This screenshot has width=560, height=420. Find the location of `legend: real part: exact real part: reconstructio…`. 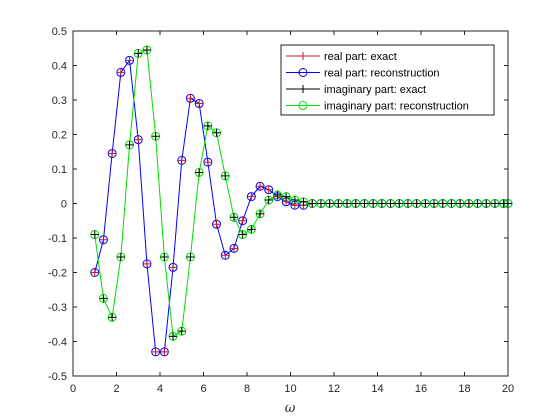

legend: real part: exact real part: reconstructio… is located at coordinates (387, 80).